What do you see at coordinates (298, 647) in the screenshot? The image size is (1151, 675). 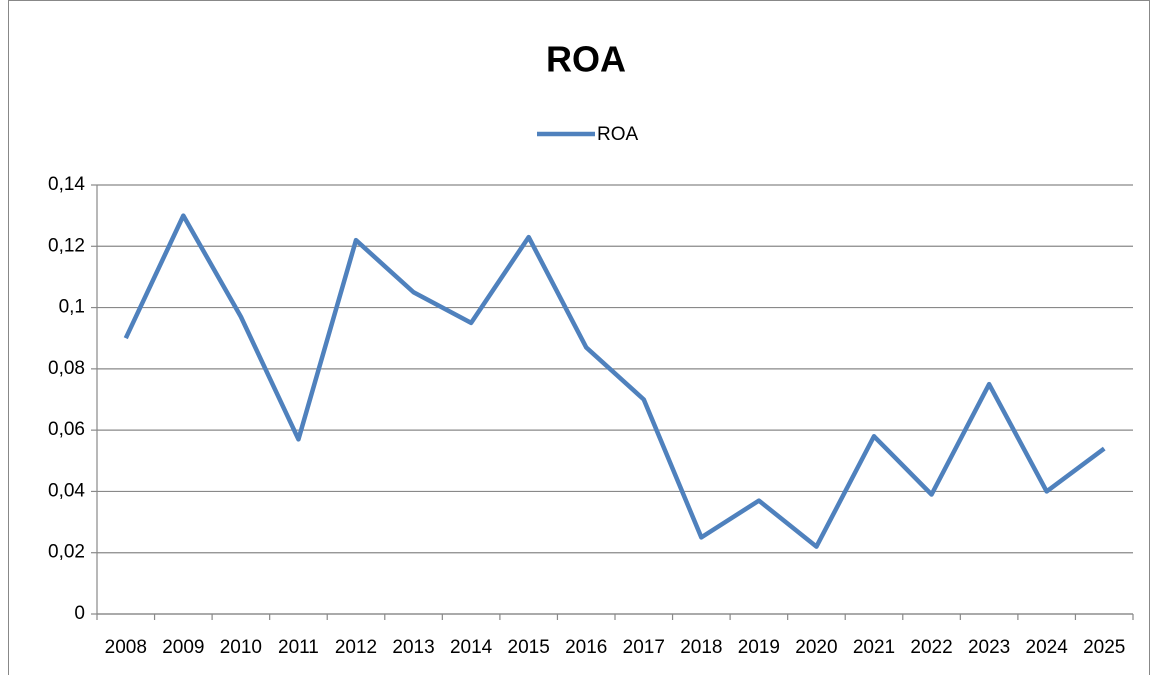 I see `x-tick-label: 2011` at bounding box center [298, 647].